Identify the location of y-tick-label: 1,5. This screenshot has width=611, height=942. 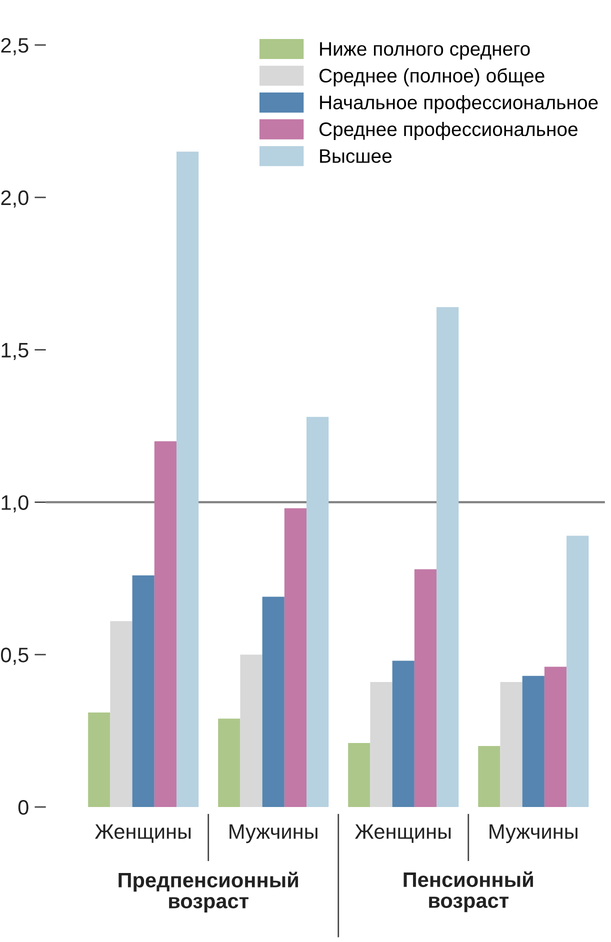
(15, 351).